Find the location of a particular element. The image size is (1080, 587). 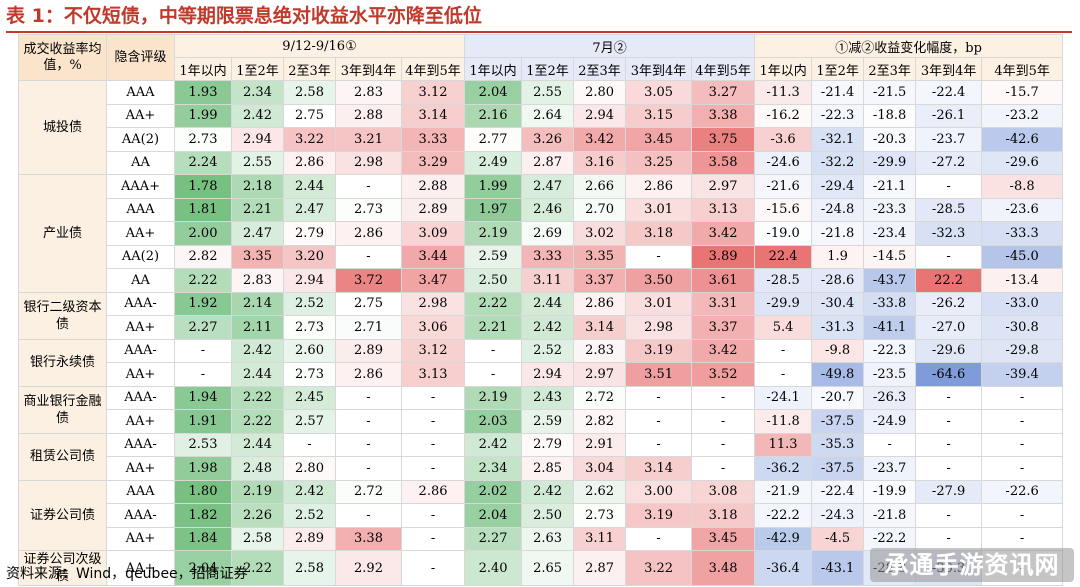

change-cell: 22.2 is located at coordinates (949, 280).